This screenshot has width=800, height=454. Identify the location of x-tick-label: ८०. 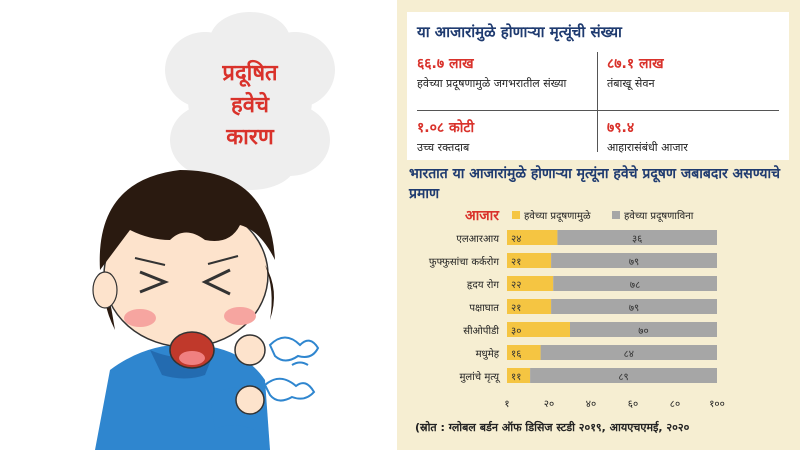
(675, 404).